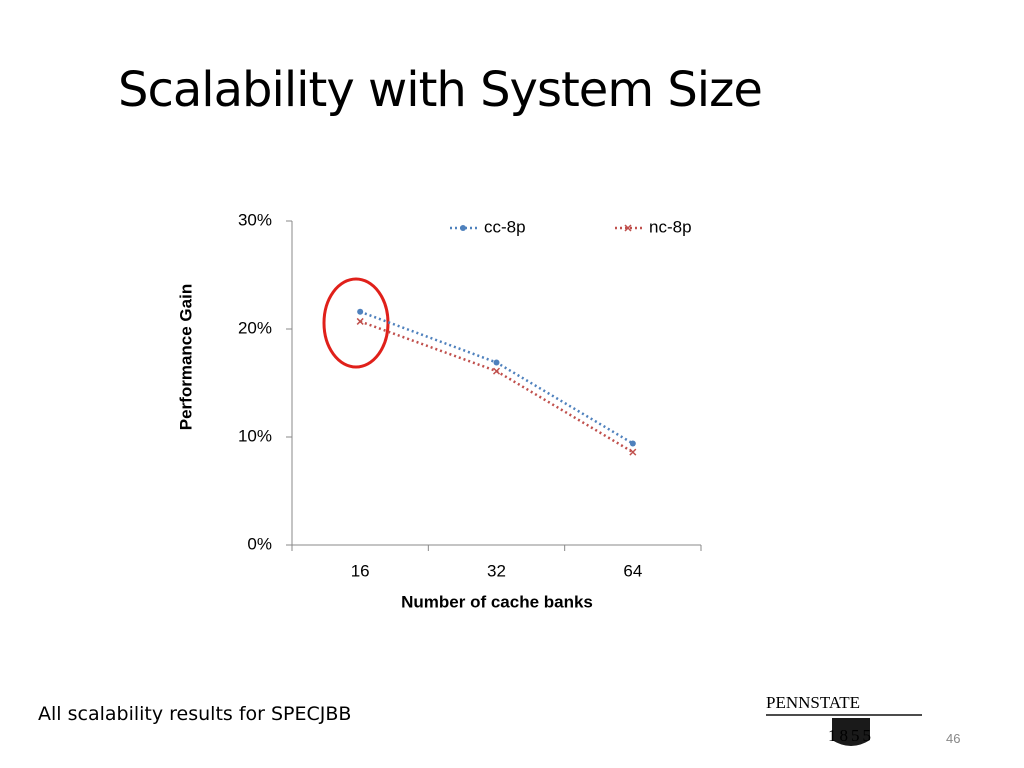 The width and height of the screenshot is (1024, 768). I want to click on y-tick-label: 20%, so click(255, 327).